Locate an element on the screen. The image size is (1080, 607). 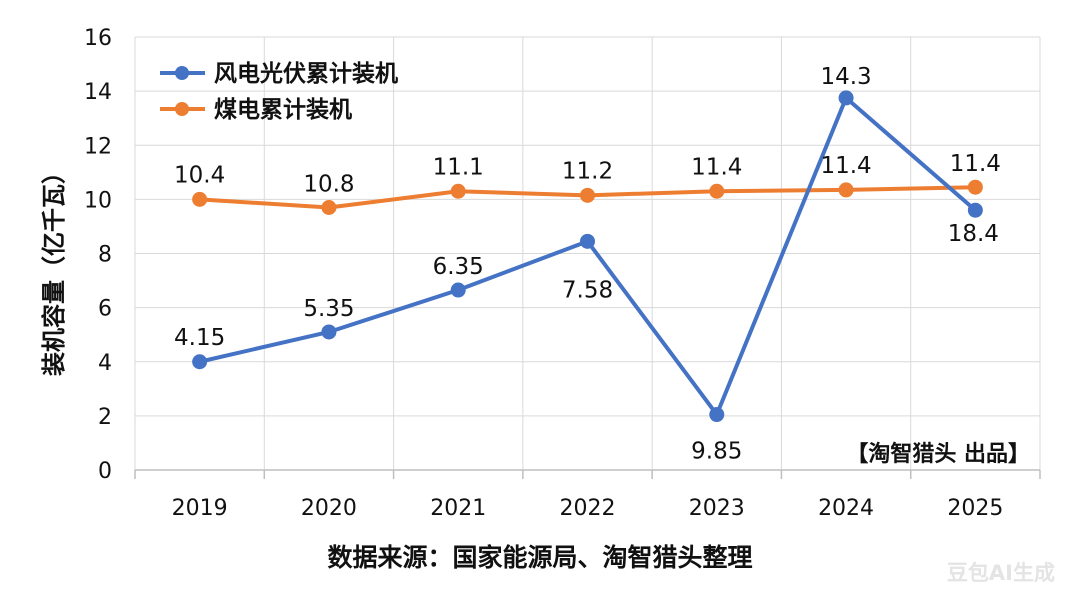
y-tick-label: 0 is located at coordinates (105, 471).